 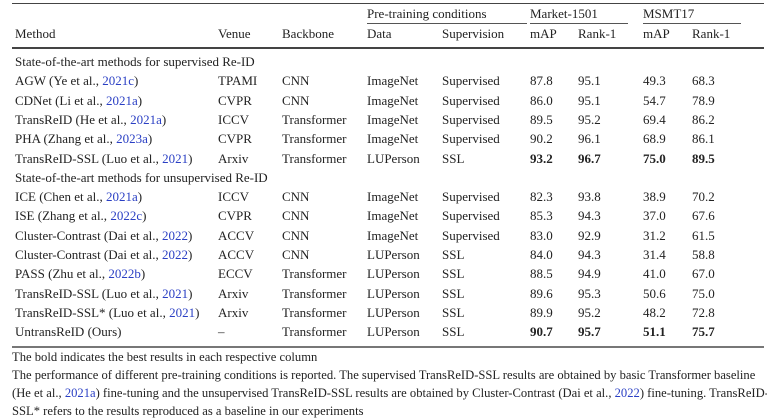 I want to click on method-cell: PASS (Zhu et al., 2022b), so click(x=80, y=274).